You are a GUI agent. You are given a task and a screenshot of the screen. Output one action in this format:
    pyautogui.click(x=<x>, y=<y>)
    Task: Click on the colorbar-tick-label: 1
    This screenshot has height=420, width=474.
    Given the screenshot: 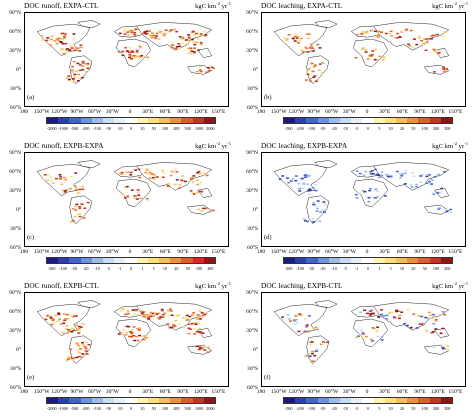 What is the action you would take?
    pyautogui.click(x=379, y=268)
    